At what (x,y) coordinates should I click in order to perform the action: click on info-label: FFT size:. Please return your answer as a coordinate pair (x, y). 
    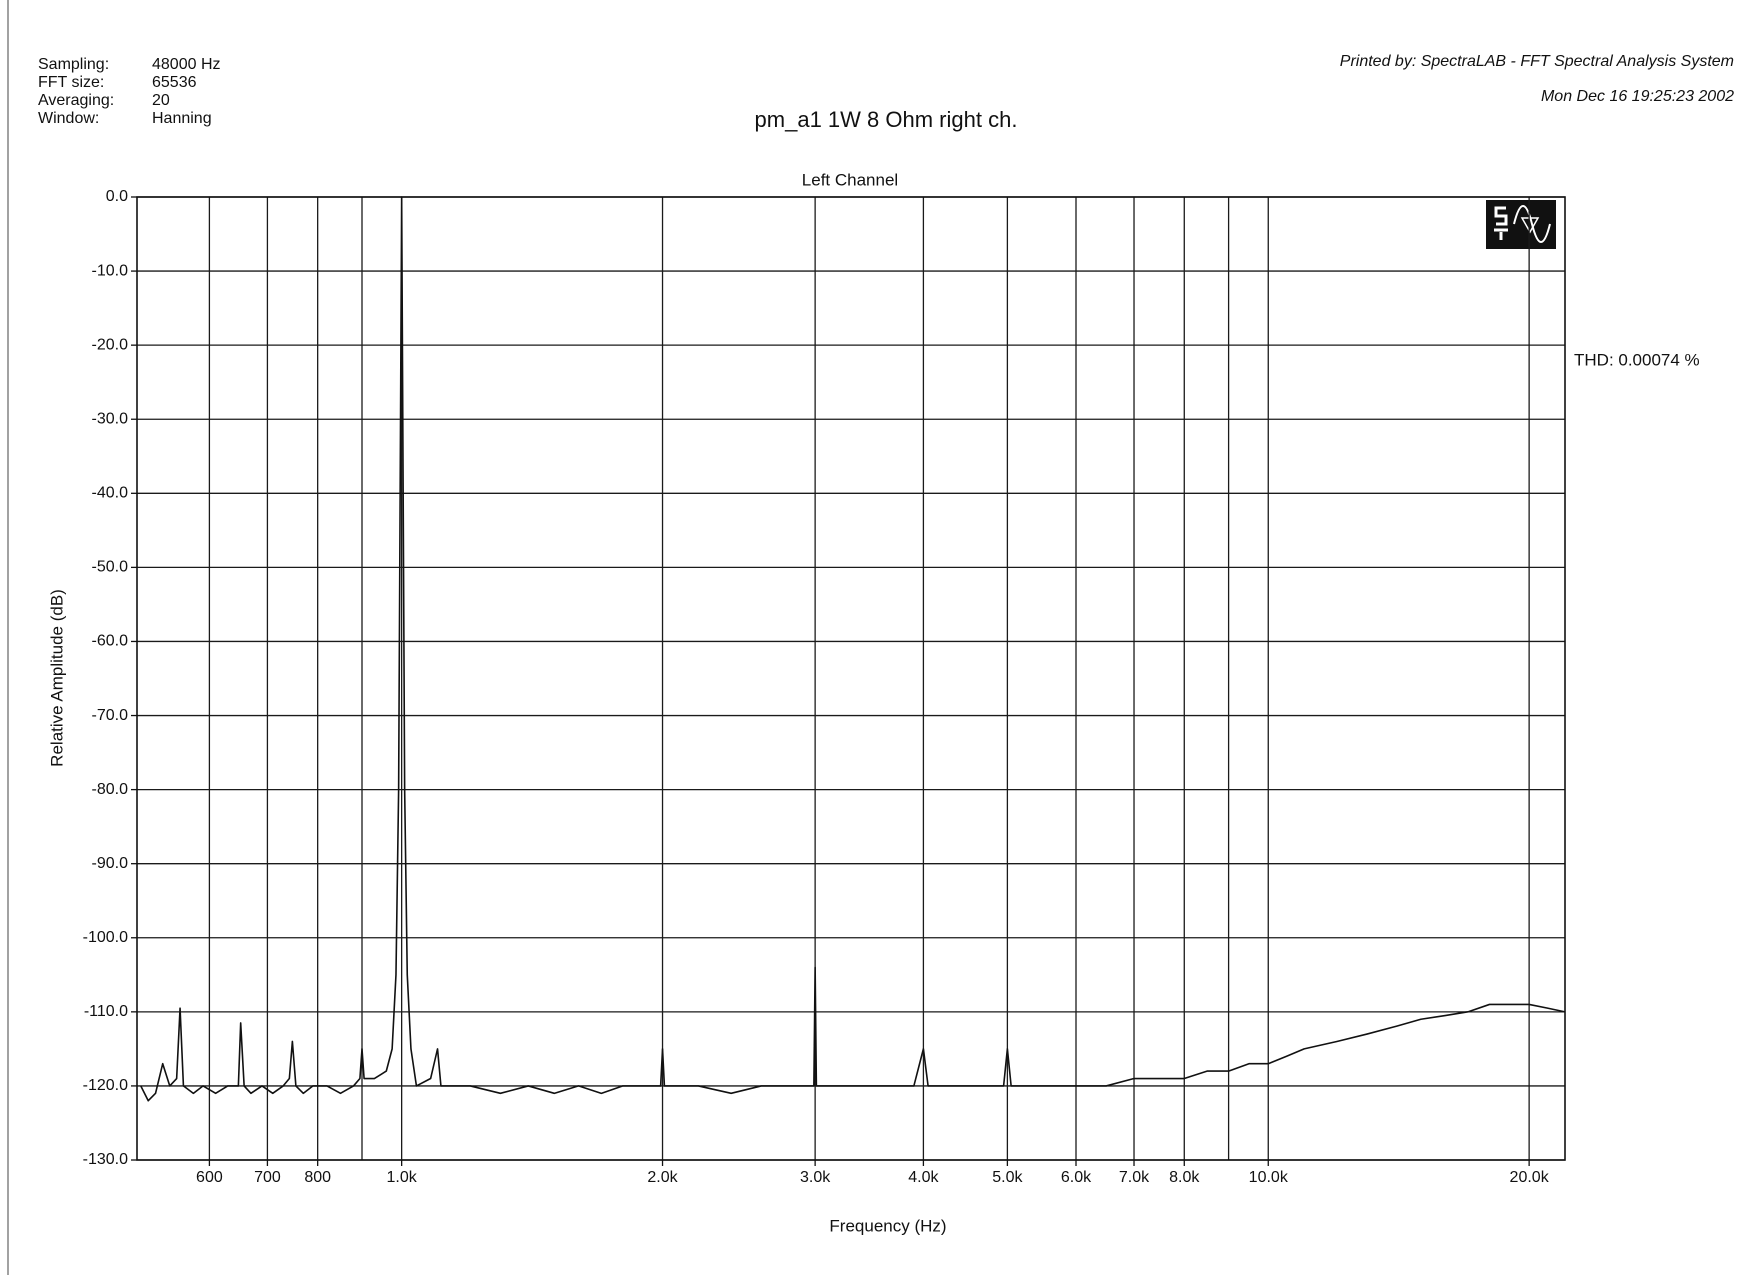
    Looking at the image, I should click on (71, 82).